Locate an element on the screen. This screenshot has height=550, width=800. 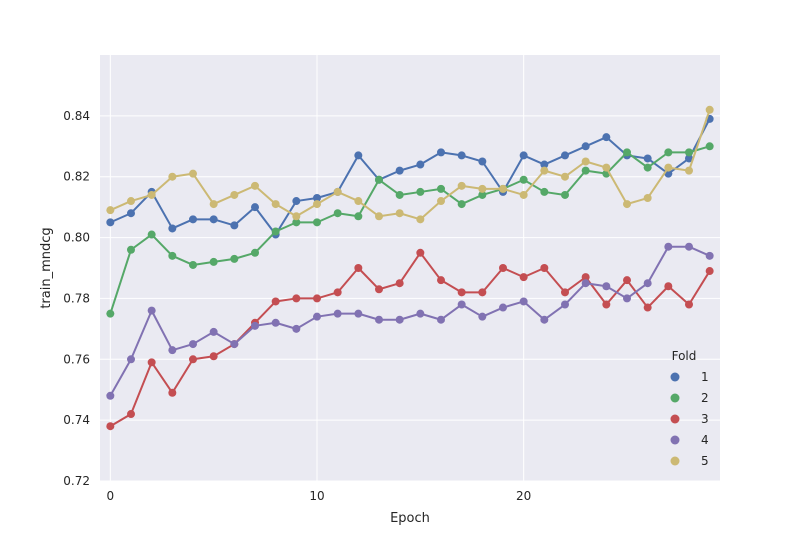
legend-item: 4 is located at coordinates (689, 440).